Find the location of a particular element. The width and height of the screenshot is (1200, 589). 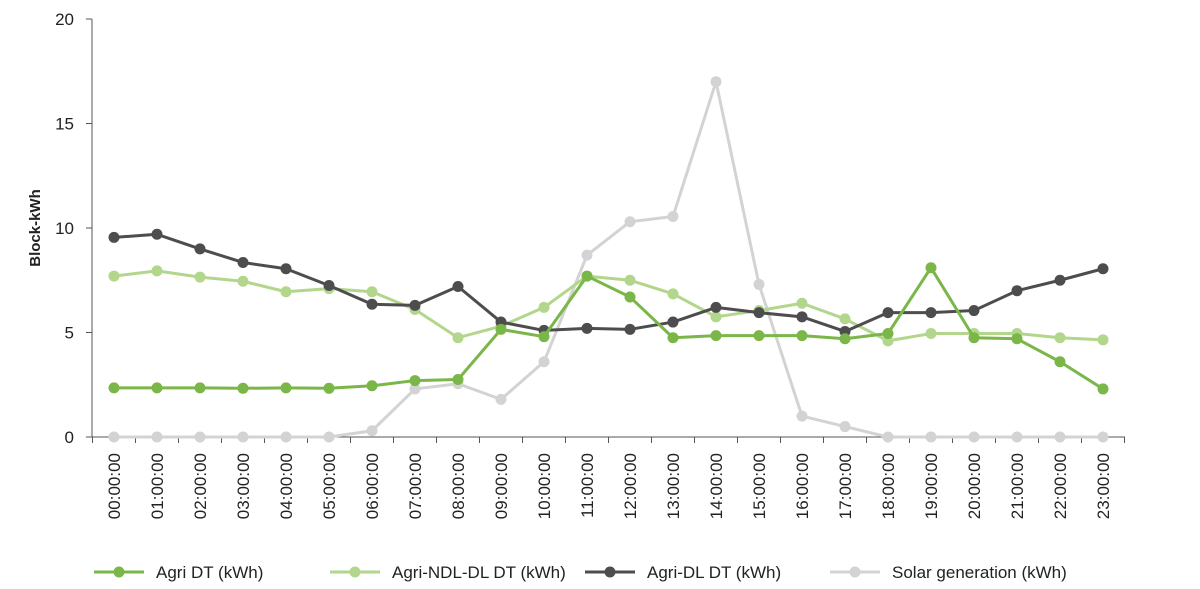

x-tick-label: 00:00:00 is located at coordinates (114, 486).